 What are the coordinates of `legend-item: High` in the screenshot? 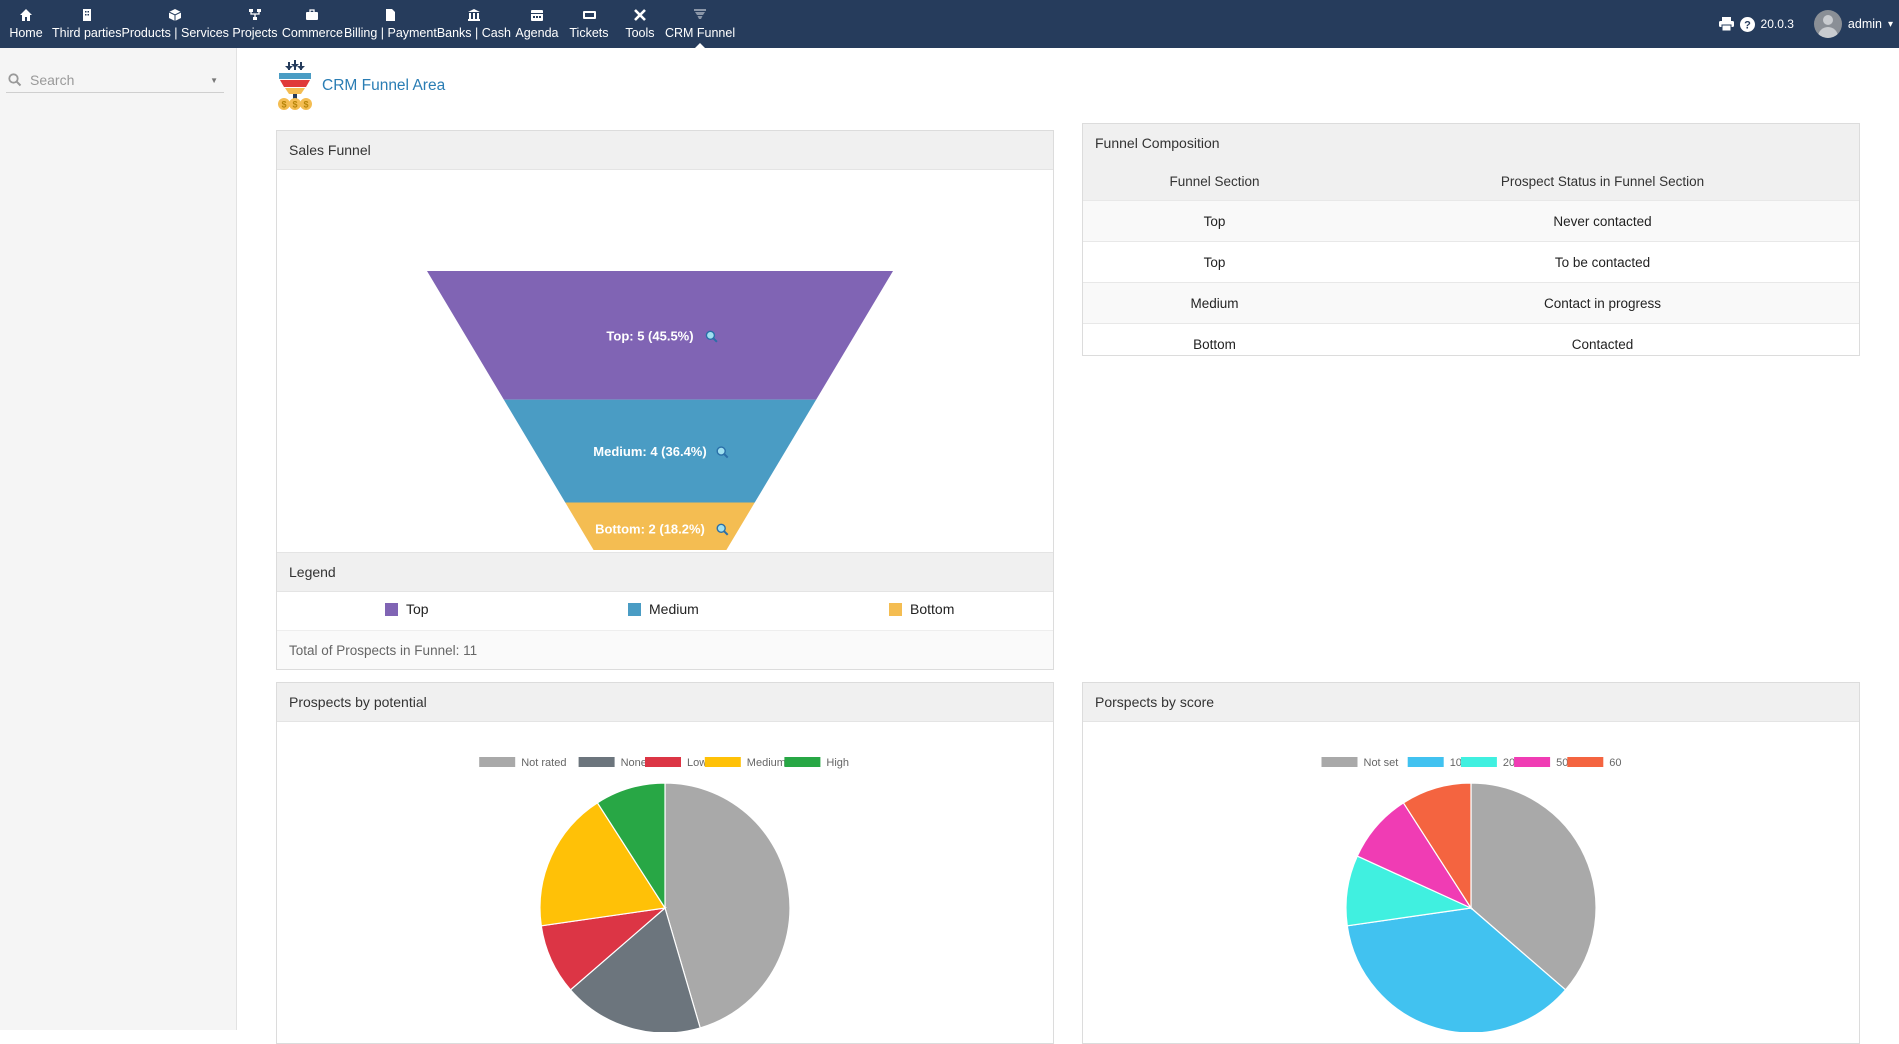 It's located at (816, 763).